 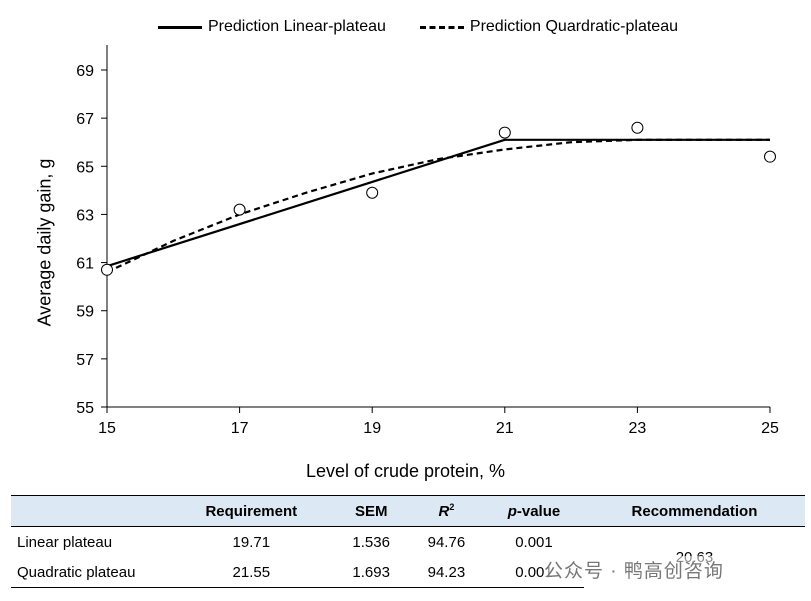 I want to click on watermark-text: 公众号 · 鸭高创咨询, so click(x=634, y=569).